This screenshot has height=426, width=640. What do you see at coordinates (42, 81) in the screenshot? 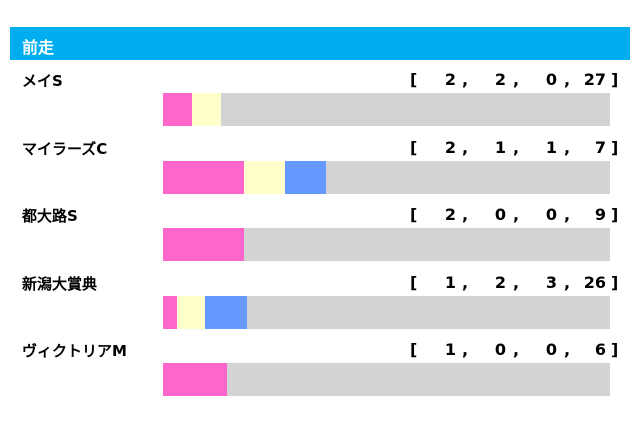
I see `race-name: メイS` at bounding box center [42, 81].